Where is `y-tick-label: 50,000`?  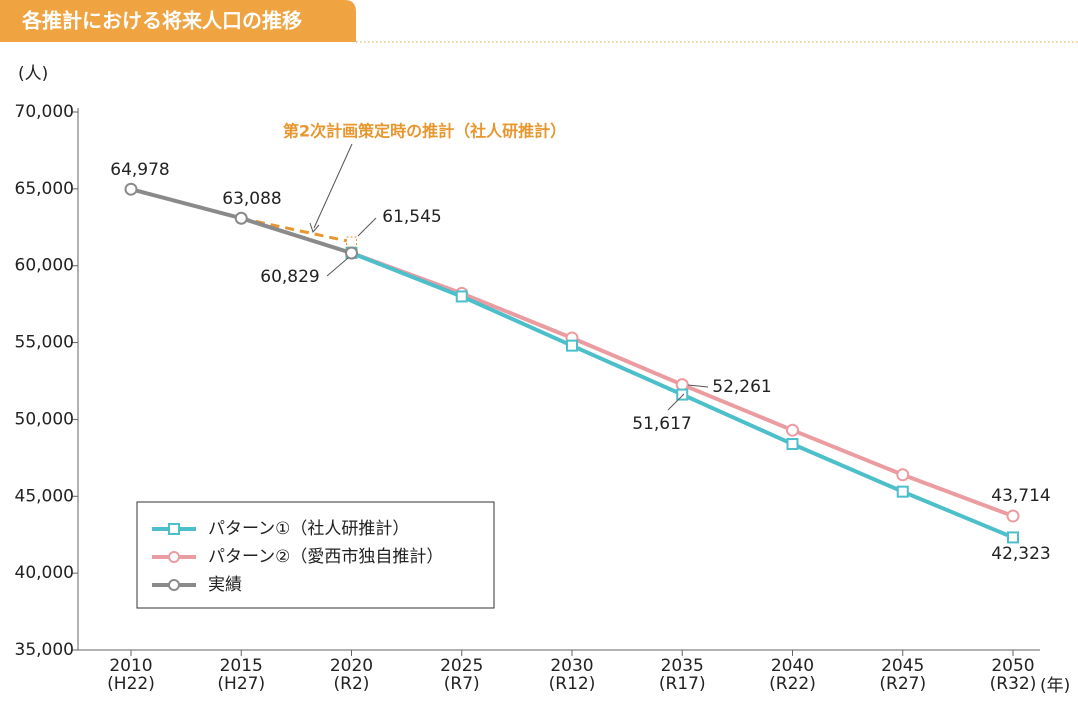 y-tick-label: 50,000 is located at coordinates (44, 419).